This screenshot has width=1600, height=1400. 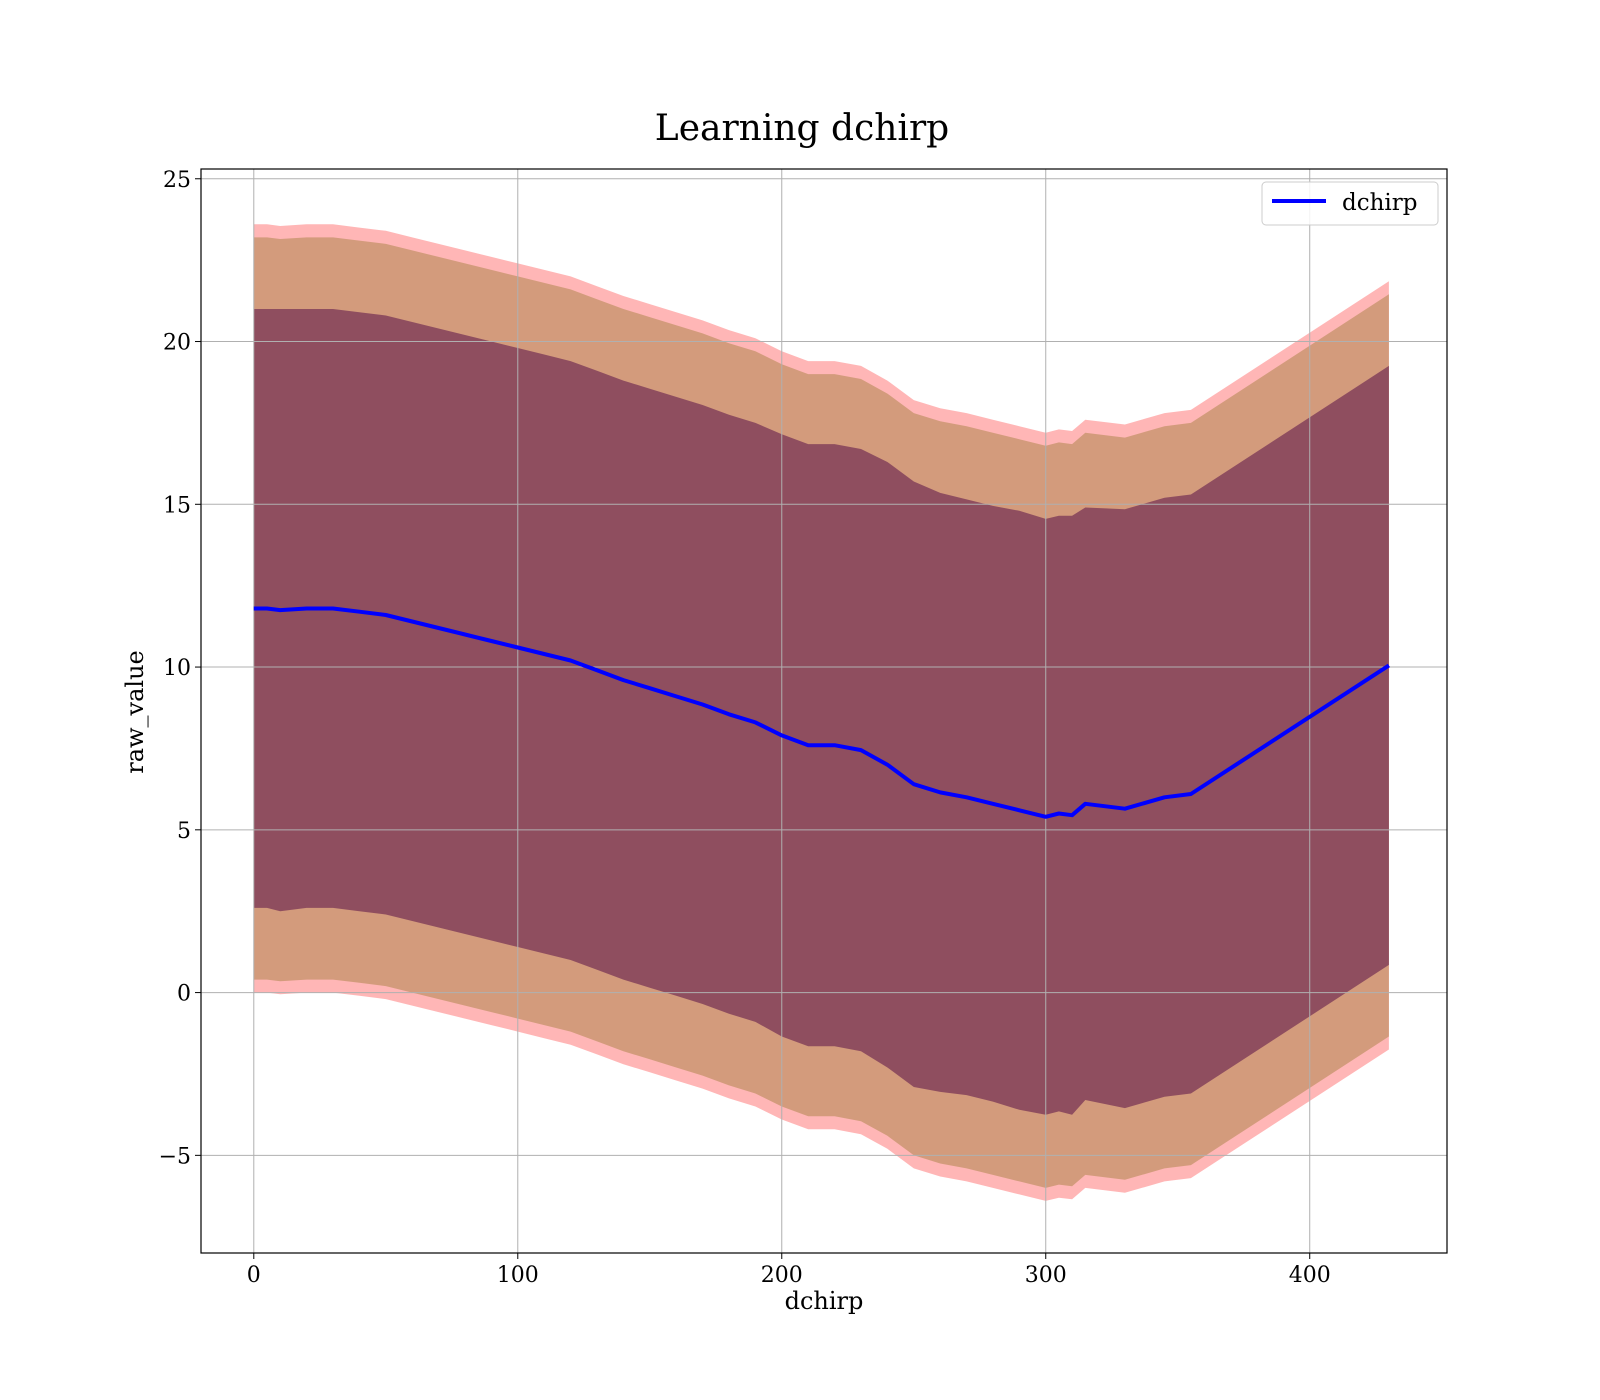 I want to click on y-tick-label: 20, so click(x=177, y=343).